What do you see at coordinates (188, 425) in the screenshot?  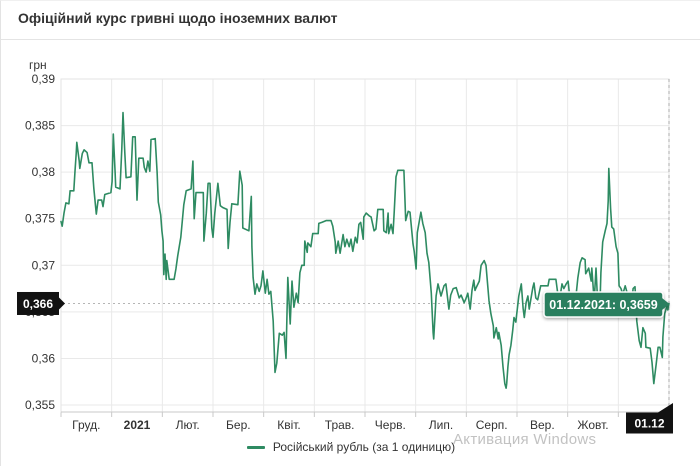 I see `x-tick-label: Лют.` at bounding box center [188, 425].